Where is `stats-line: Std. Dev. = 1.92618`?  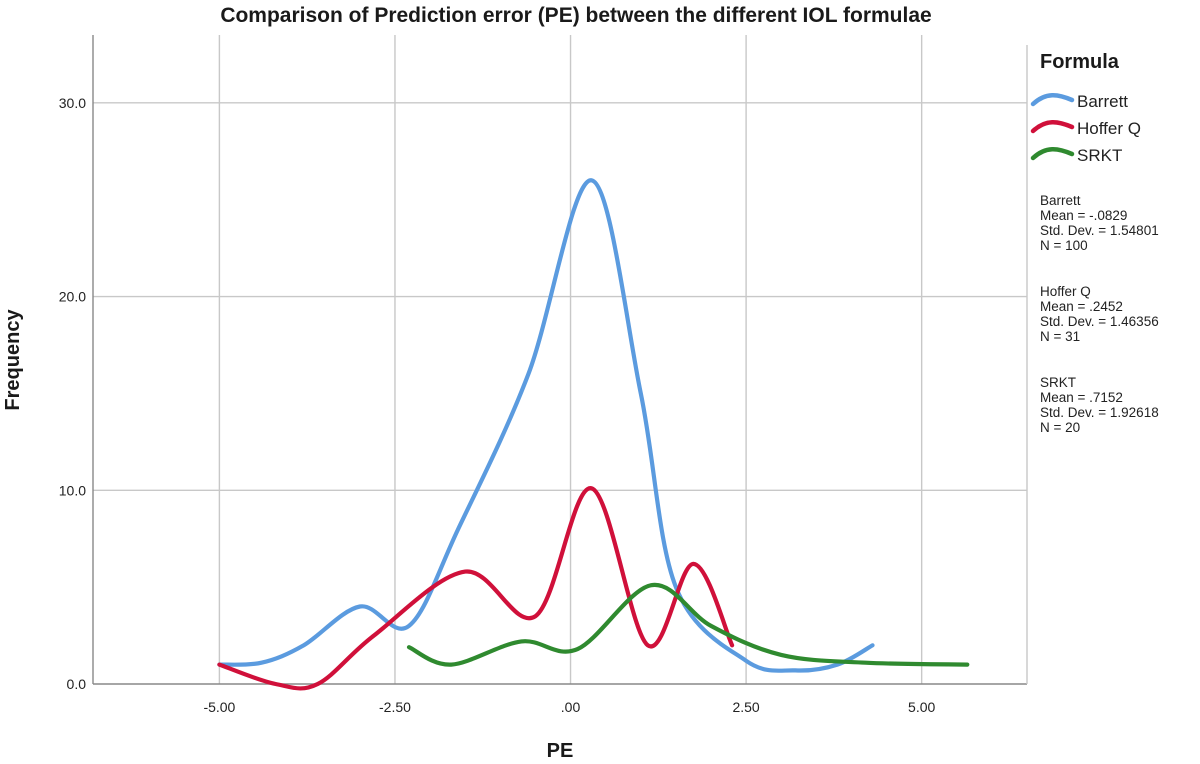 stats-line: Std. Dev. = 1.92618 is located at coordinates (1099, 412).